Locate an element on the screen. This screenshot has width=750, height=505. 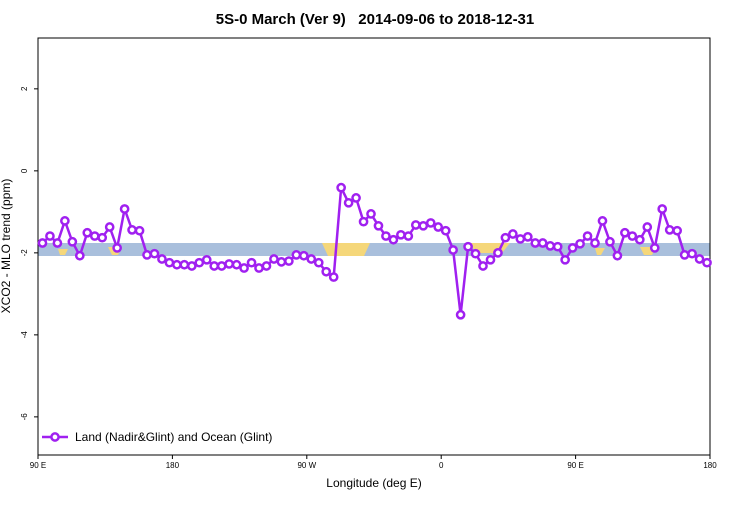
y-tick-label: -2 is located at coordinates (24, 253).